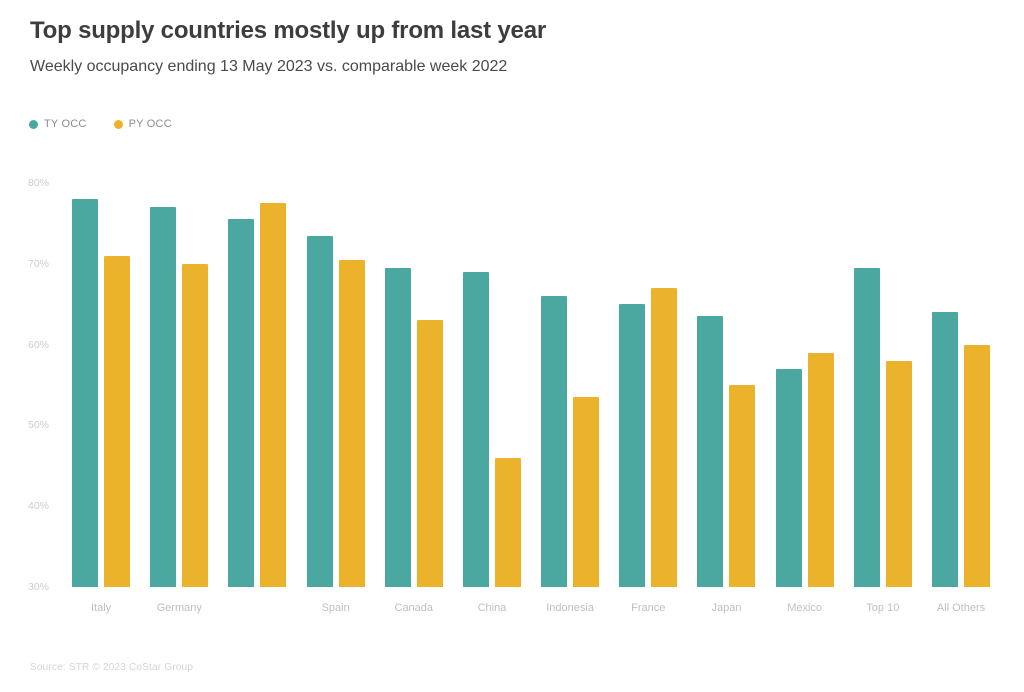 This screenshot has width=1024, height=692. Describe the element at coordinates (150, 124) in the screenshot. I see `legend-label-py-occ: PY OCC` at that location.